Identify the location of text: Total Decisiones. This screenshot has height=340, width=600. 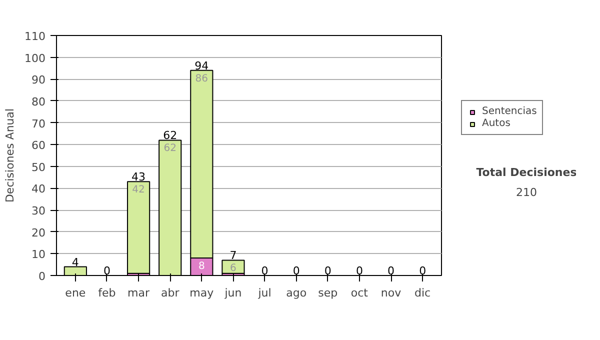
(527, 172).